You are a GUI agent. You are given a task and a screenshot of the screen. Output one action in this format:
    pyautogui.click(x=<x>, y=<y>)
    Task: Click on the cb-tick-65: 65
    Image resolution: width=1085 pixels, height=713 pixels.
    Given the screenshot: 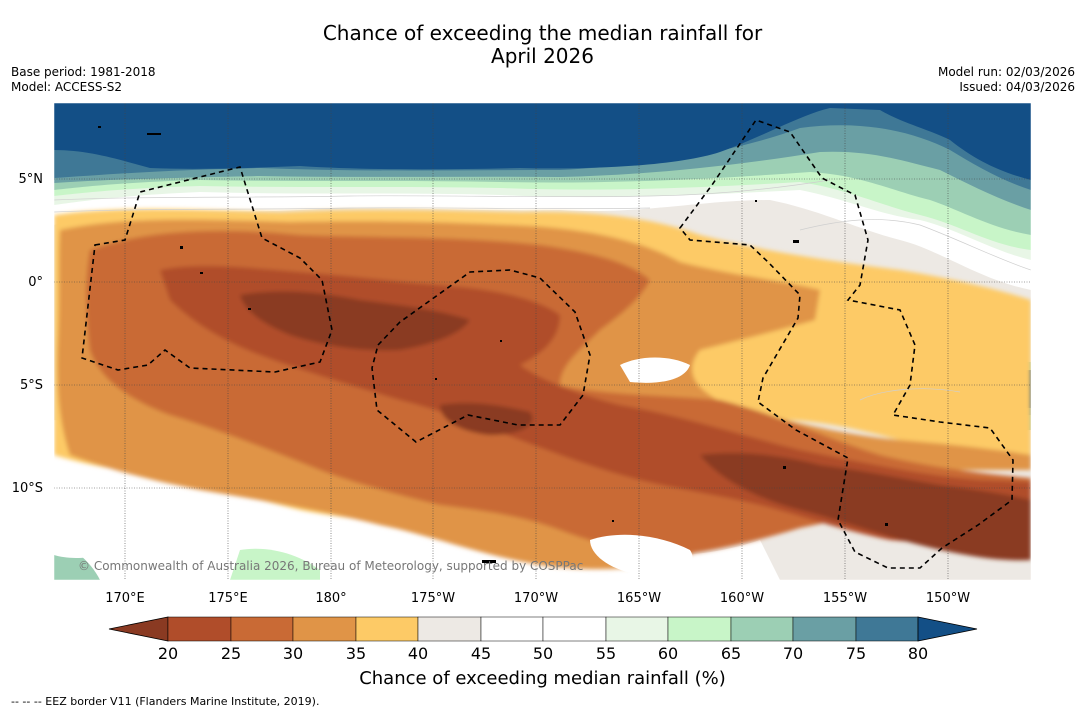 What is the action you would take?
    pyautogui.click(x=731, y=653)
    